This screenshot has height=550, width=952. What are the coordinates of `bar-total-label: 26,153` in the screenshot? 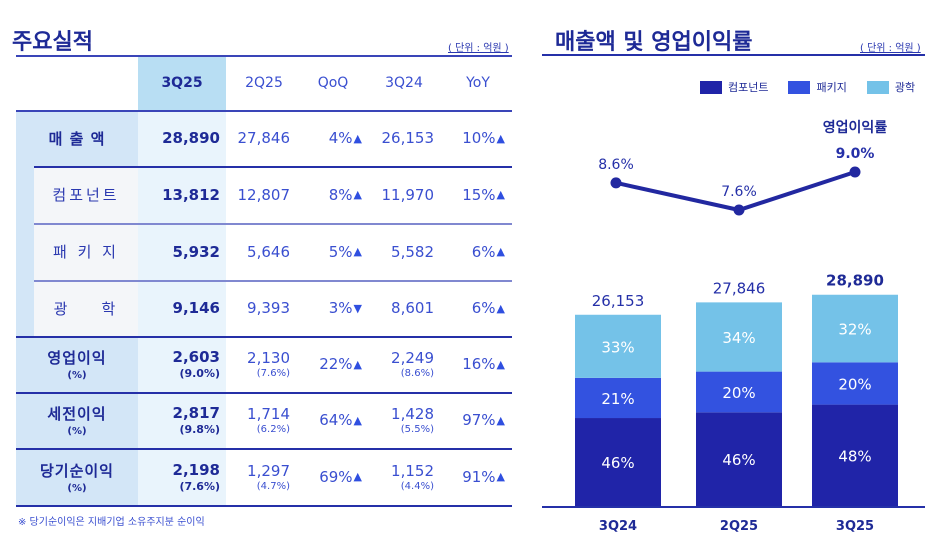 It's located at (618, 301).